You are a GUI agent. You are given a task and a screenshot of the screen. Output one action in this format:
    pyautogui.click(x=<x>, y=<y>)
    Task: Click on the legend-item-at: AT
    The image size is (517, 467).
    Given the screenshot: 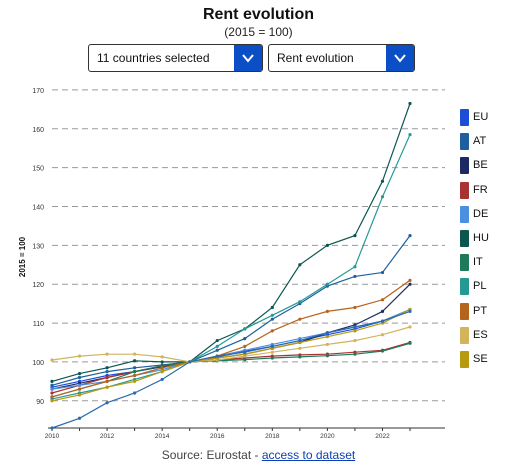 What is the action you would take?
    pyautogui.click(x=487, y=142)
    